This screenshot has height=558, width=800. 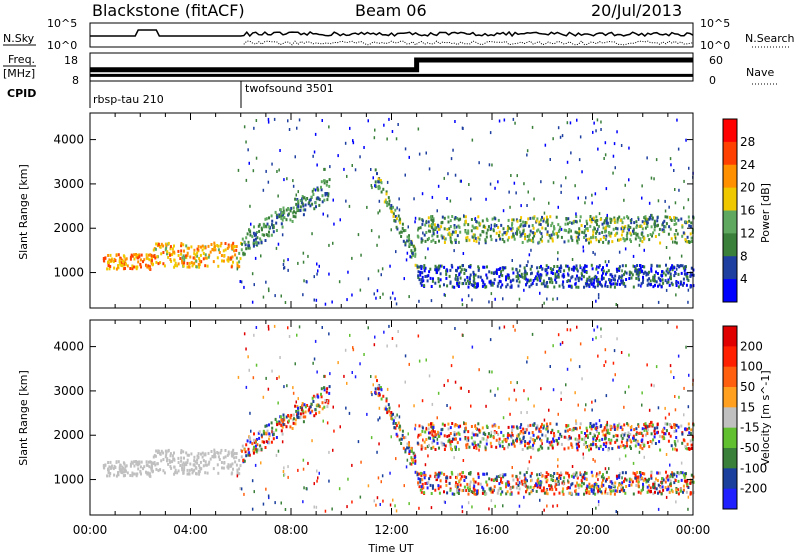 I want to click on colorbar-tick-label: -100, so click(x=753, y=468).